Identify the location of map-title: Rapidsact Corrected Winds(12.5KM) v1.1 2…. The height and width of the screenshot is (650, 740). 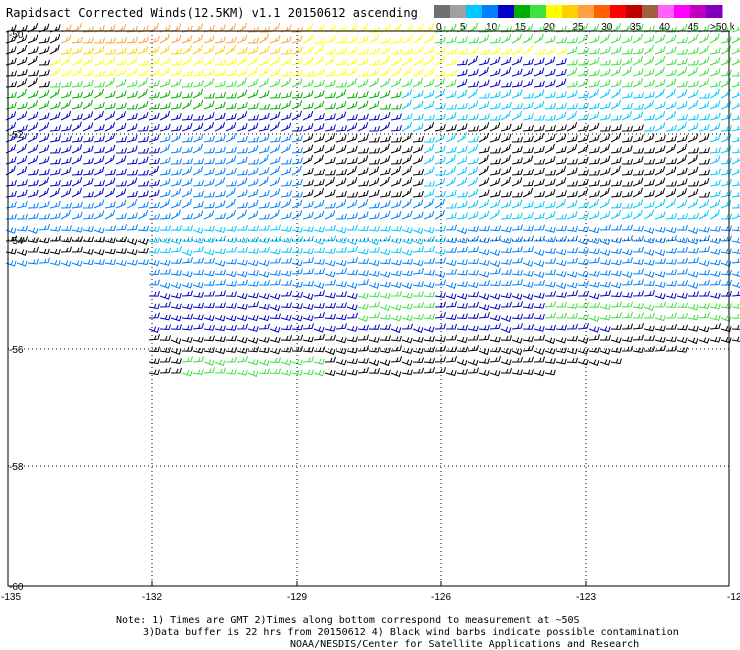
(212, 13).